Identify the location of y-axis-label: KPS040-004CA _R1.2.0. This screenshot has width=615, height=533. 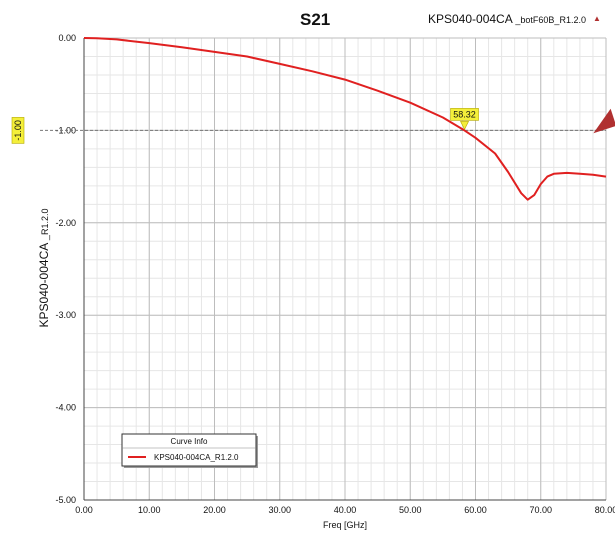
(44, 268).